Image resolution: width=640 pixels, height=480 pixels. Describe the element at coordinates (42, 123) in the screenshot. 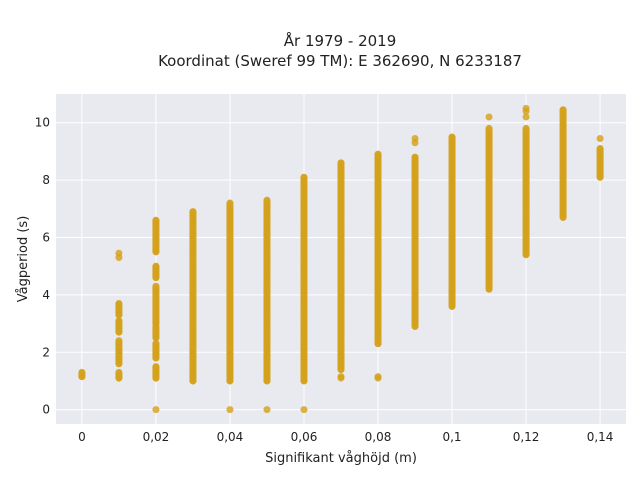

I see `y-tick-label: 10` at that location.